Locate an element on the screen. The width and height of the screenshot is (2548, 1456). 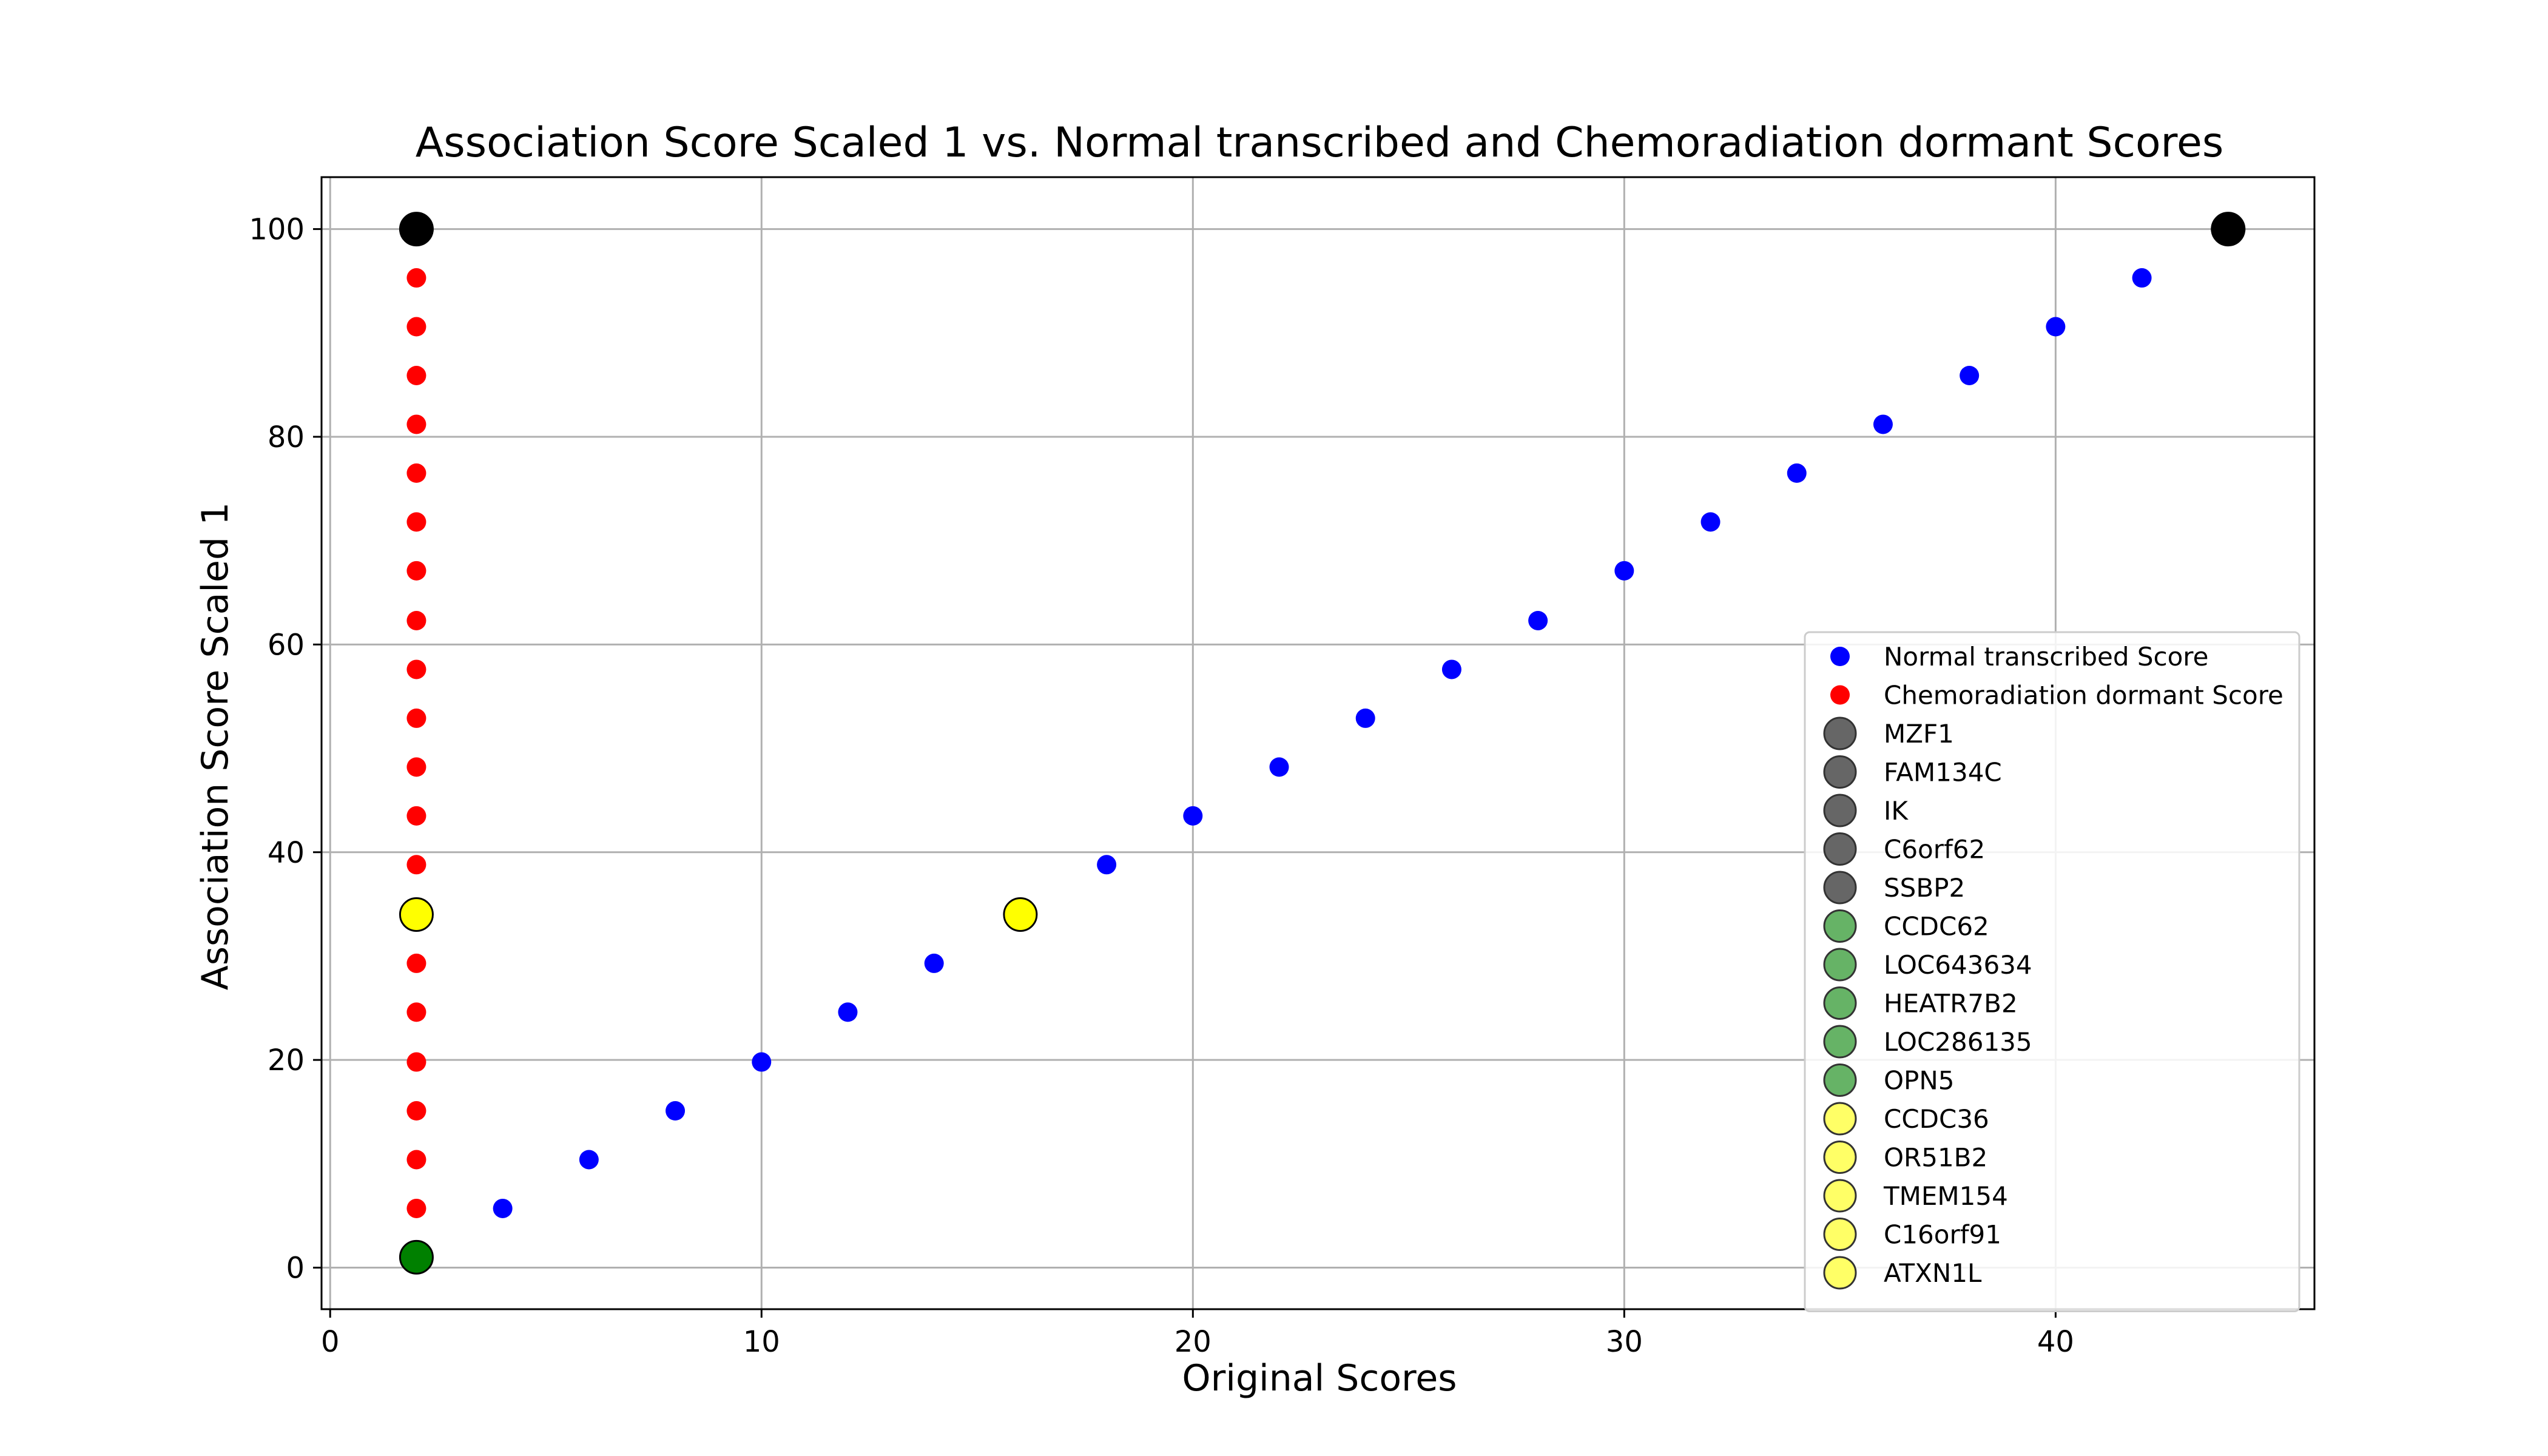
legend-label: CCDC36 is located at coordinates (1936, 1119).